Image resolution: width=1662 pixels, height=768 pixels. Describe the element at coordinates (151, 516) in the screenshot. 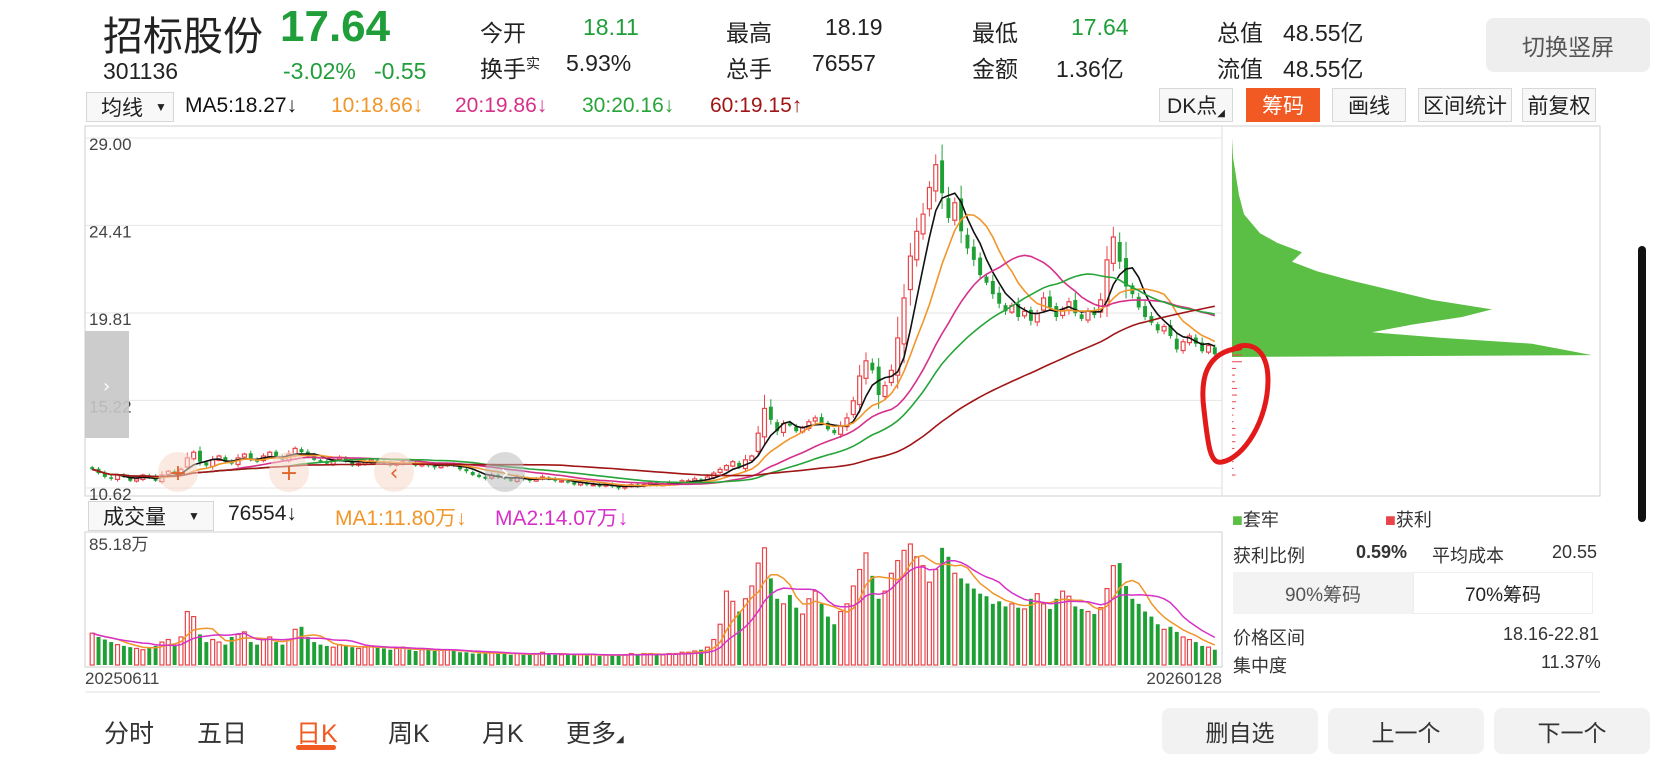

I see `volume-indicator-select: 成交量 ▼` at that location.